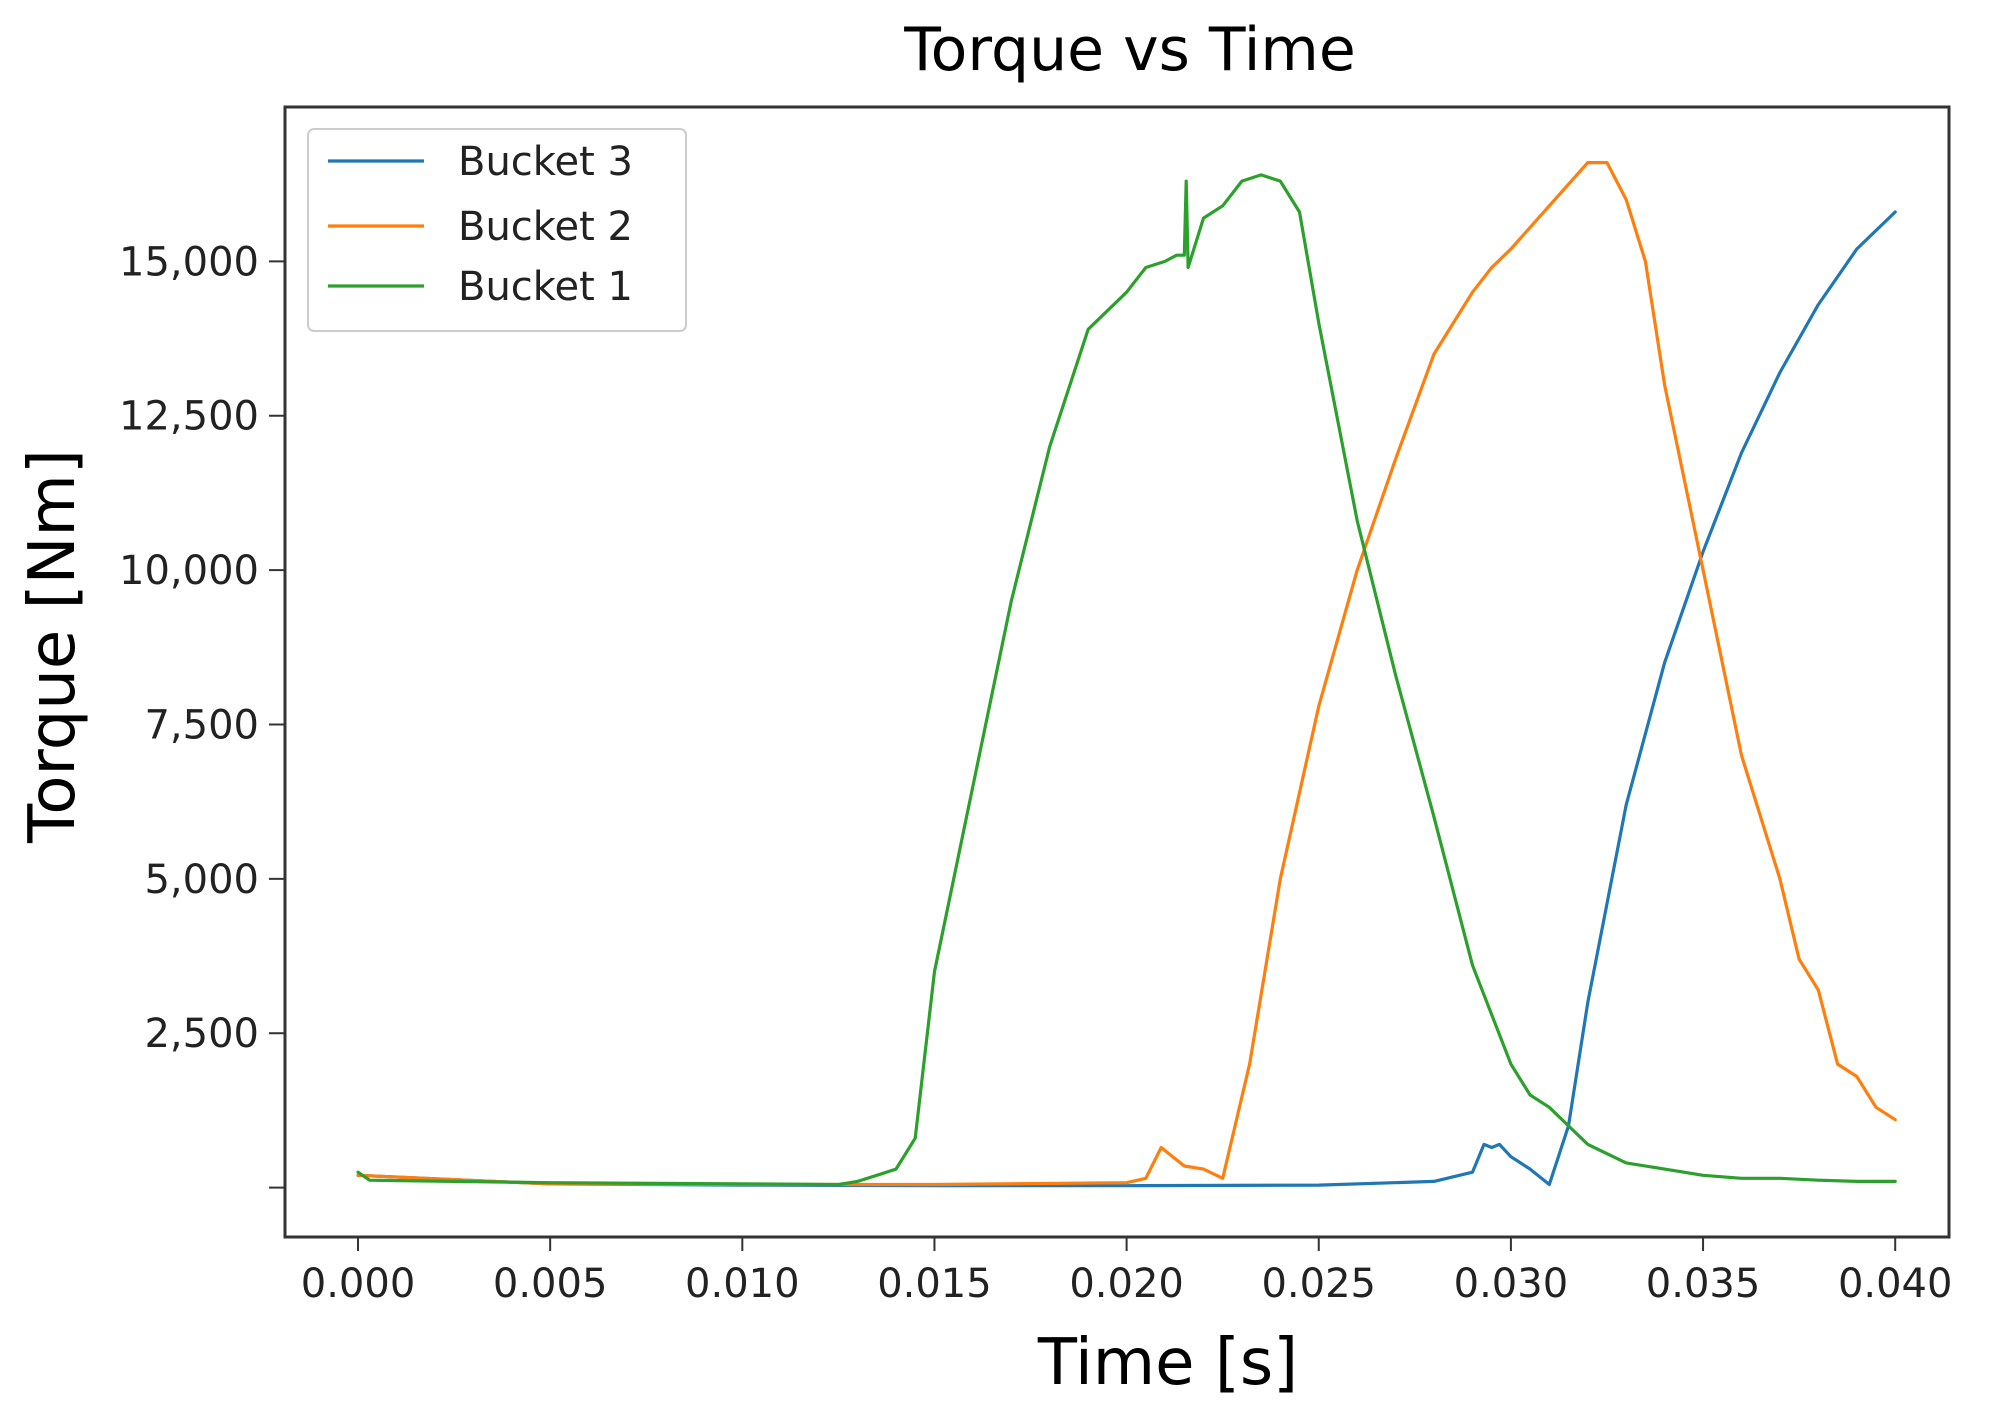  I want to click on x-tick-label: 0.005, so click(550, 1284).